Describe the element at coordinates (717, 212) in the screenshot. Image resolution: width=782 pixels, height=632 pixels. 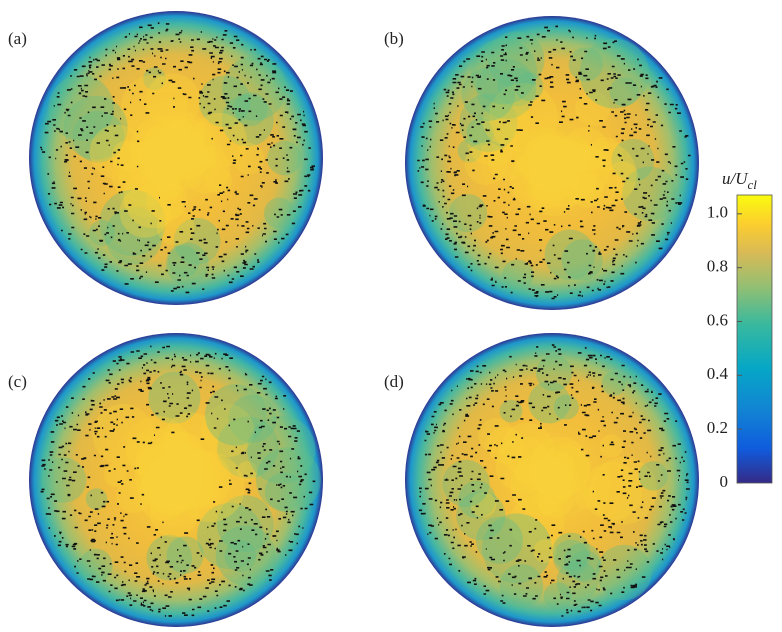
I see `colorbar-tick-label: 1.0` at that location.